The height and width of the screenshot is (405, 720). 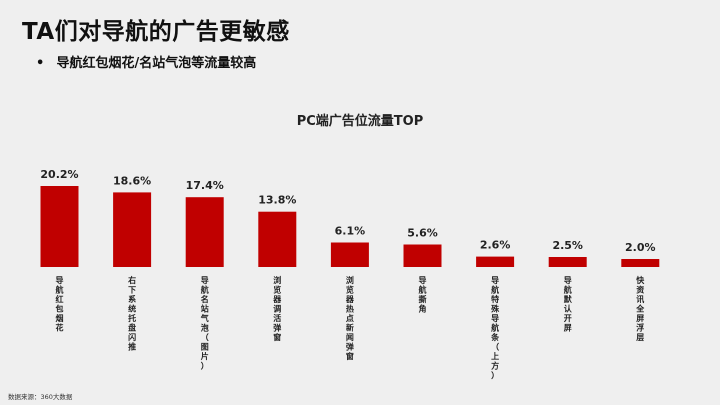 I want to click on category-label-3: 导航名站气泡（图片）, so click(x=204, y=323).